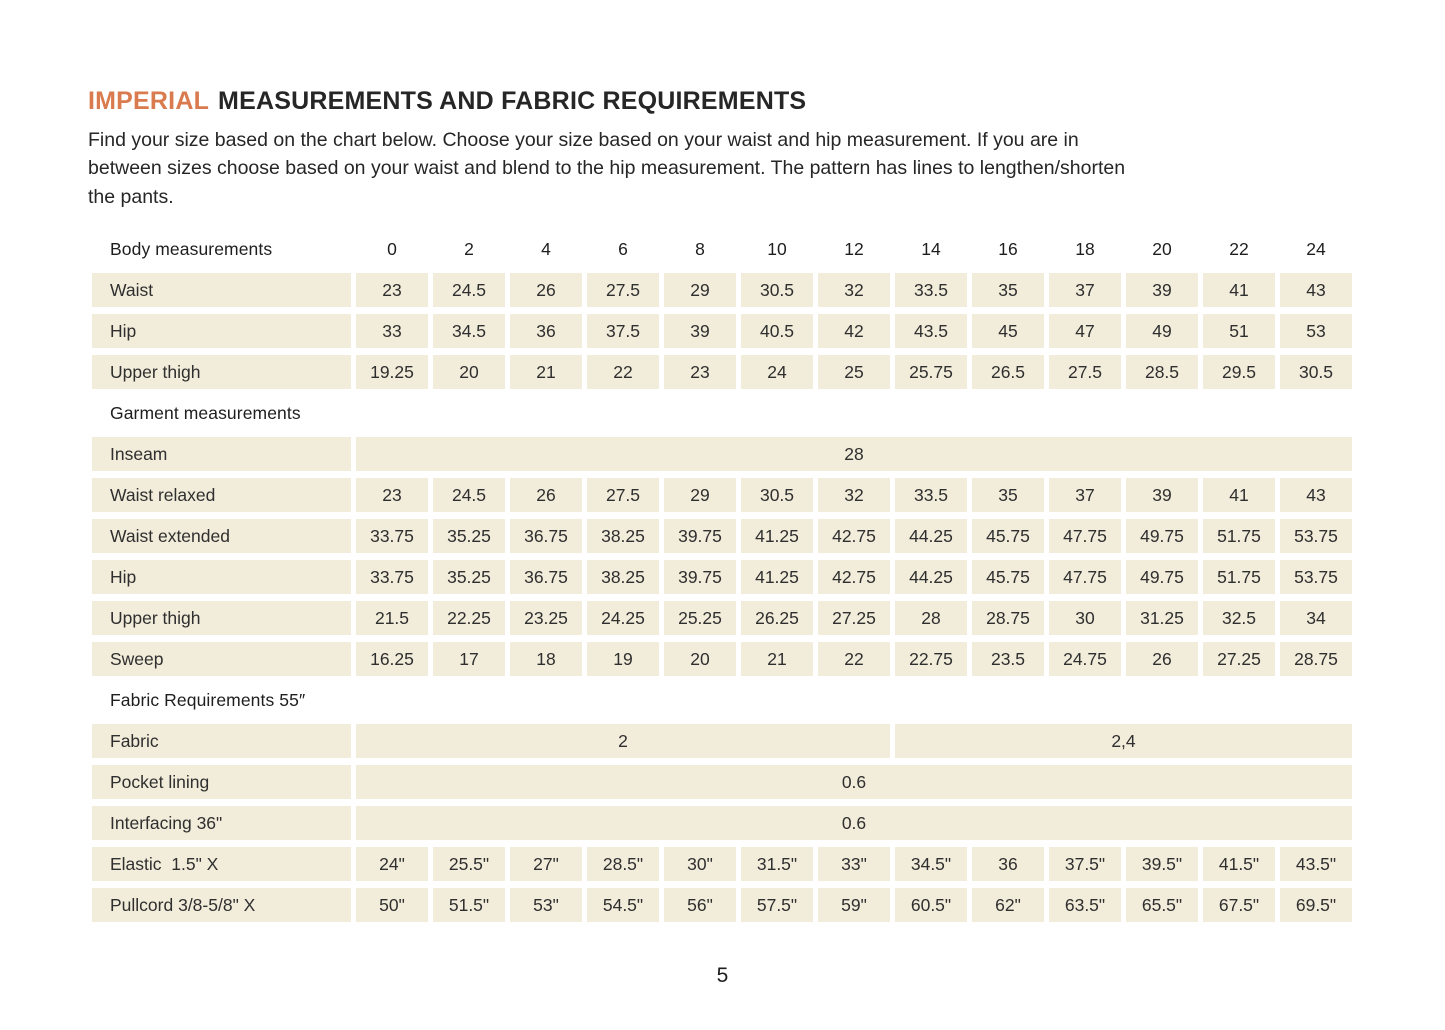  I want to click on value-cell: 65.5", so click(1162, 905).